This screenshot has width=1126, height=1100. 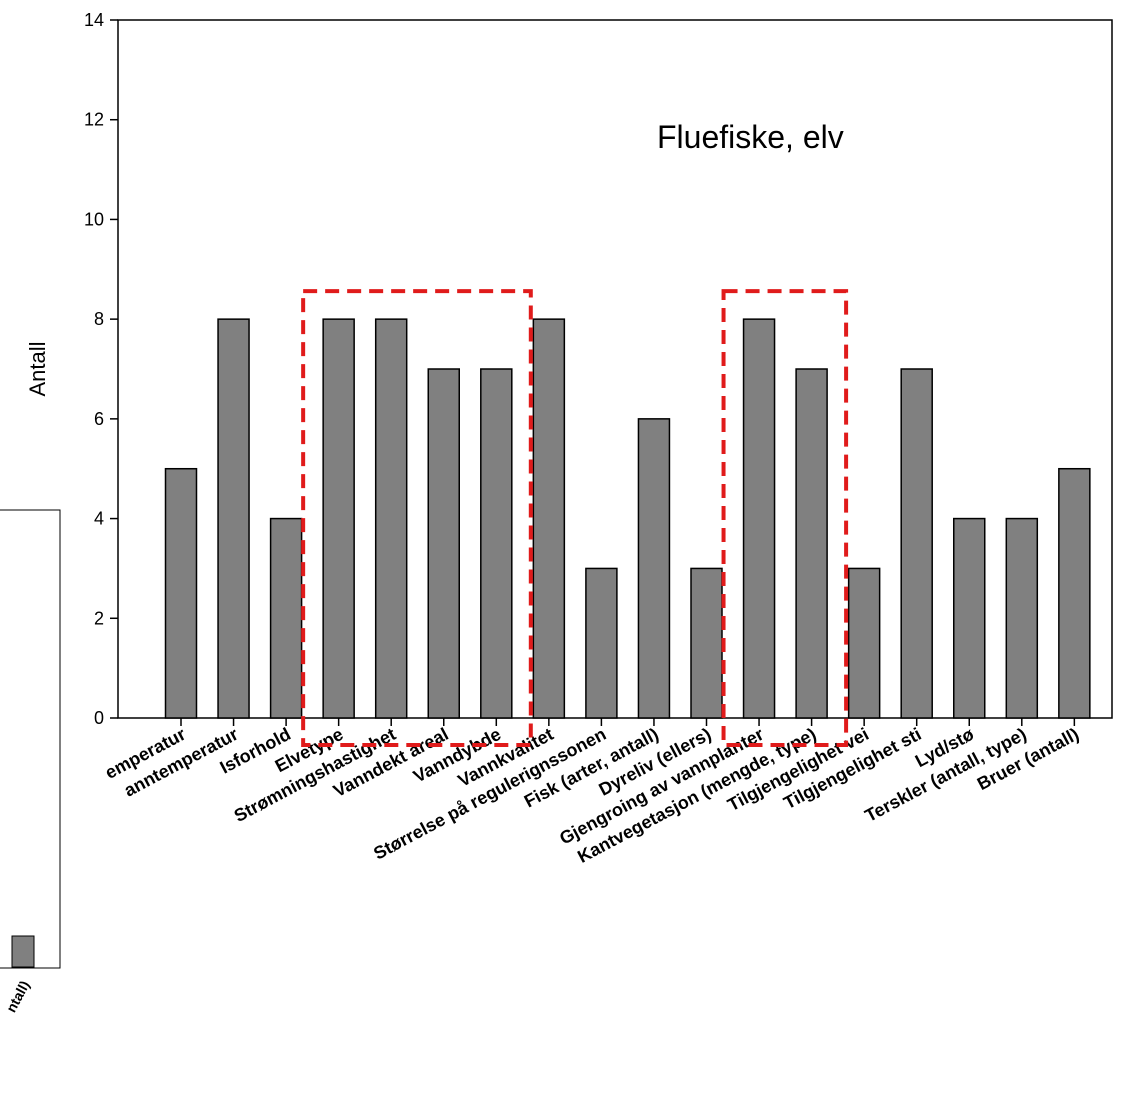 I want to click on y-axis: 0 2 4 6 8 10 12 14, so click(x=101, y=369).